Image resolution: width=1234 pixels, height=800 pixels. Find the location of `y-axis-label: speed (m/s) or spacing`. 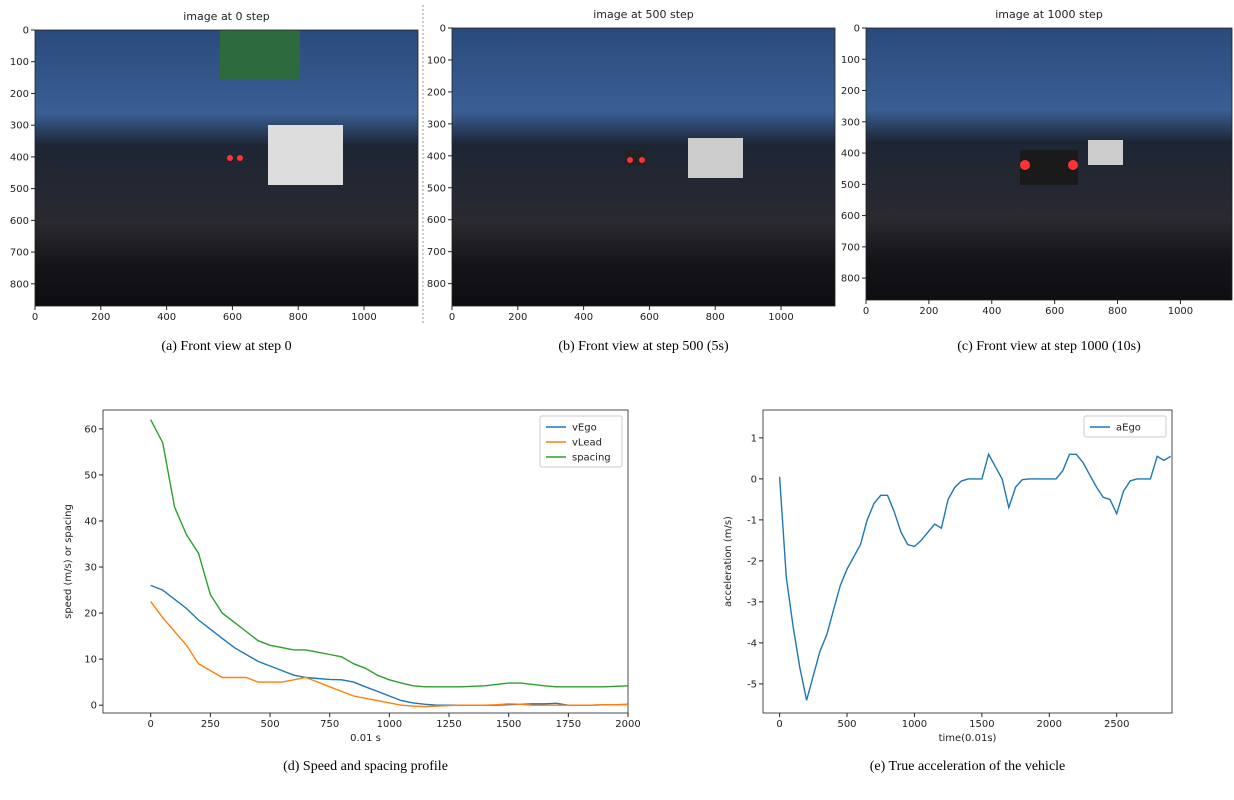

y-axis-label: speed (m/s) or spacing is located at coordinates (68, 561).